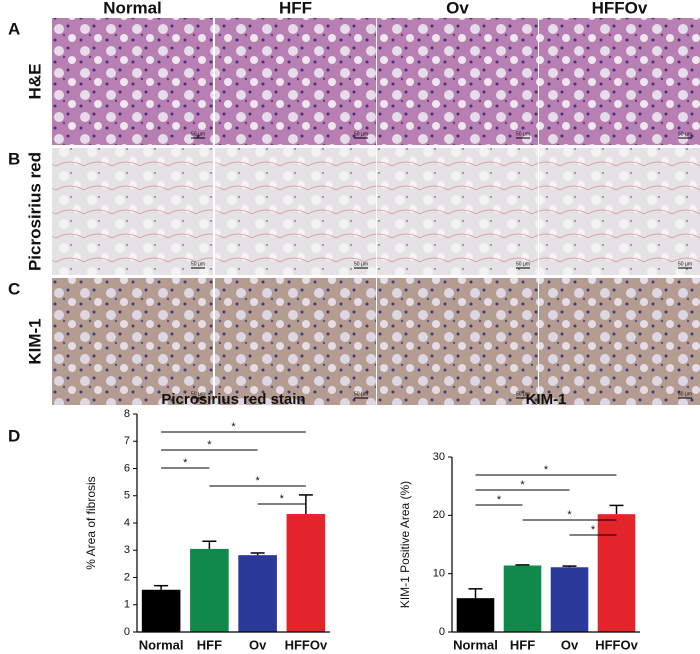  What do you see at coordinates (14, 435) in the screenshot?
I see `panel-label: D` at bounding box center [14, 435].